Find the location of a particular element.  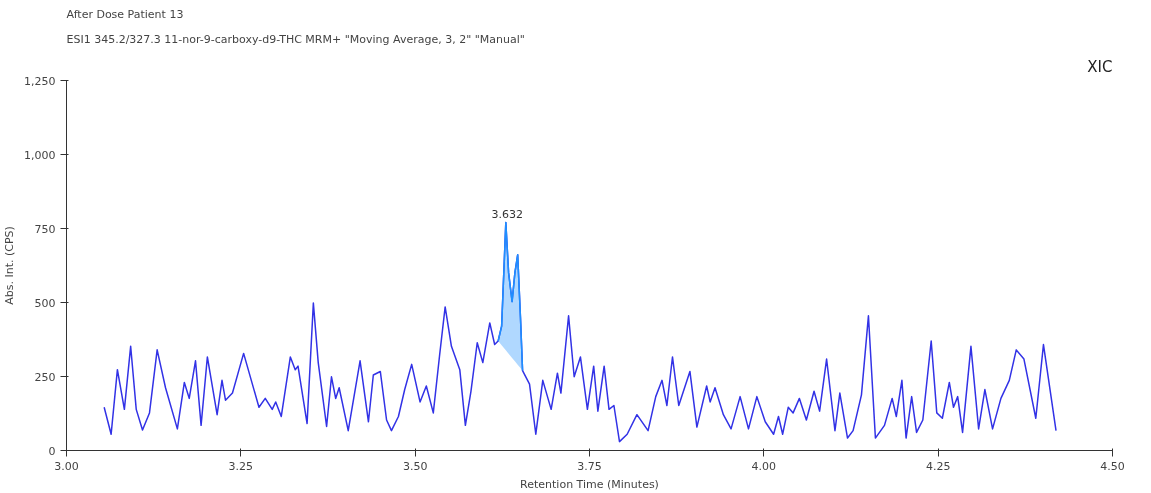

x-tick-label: 3.50 is located at coordinates (415, 466).